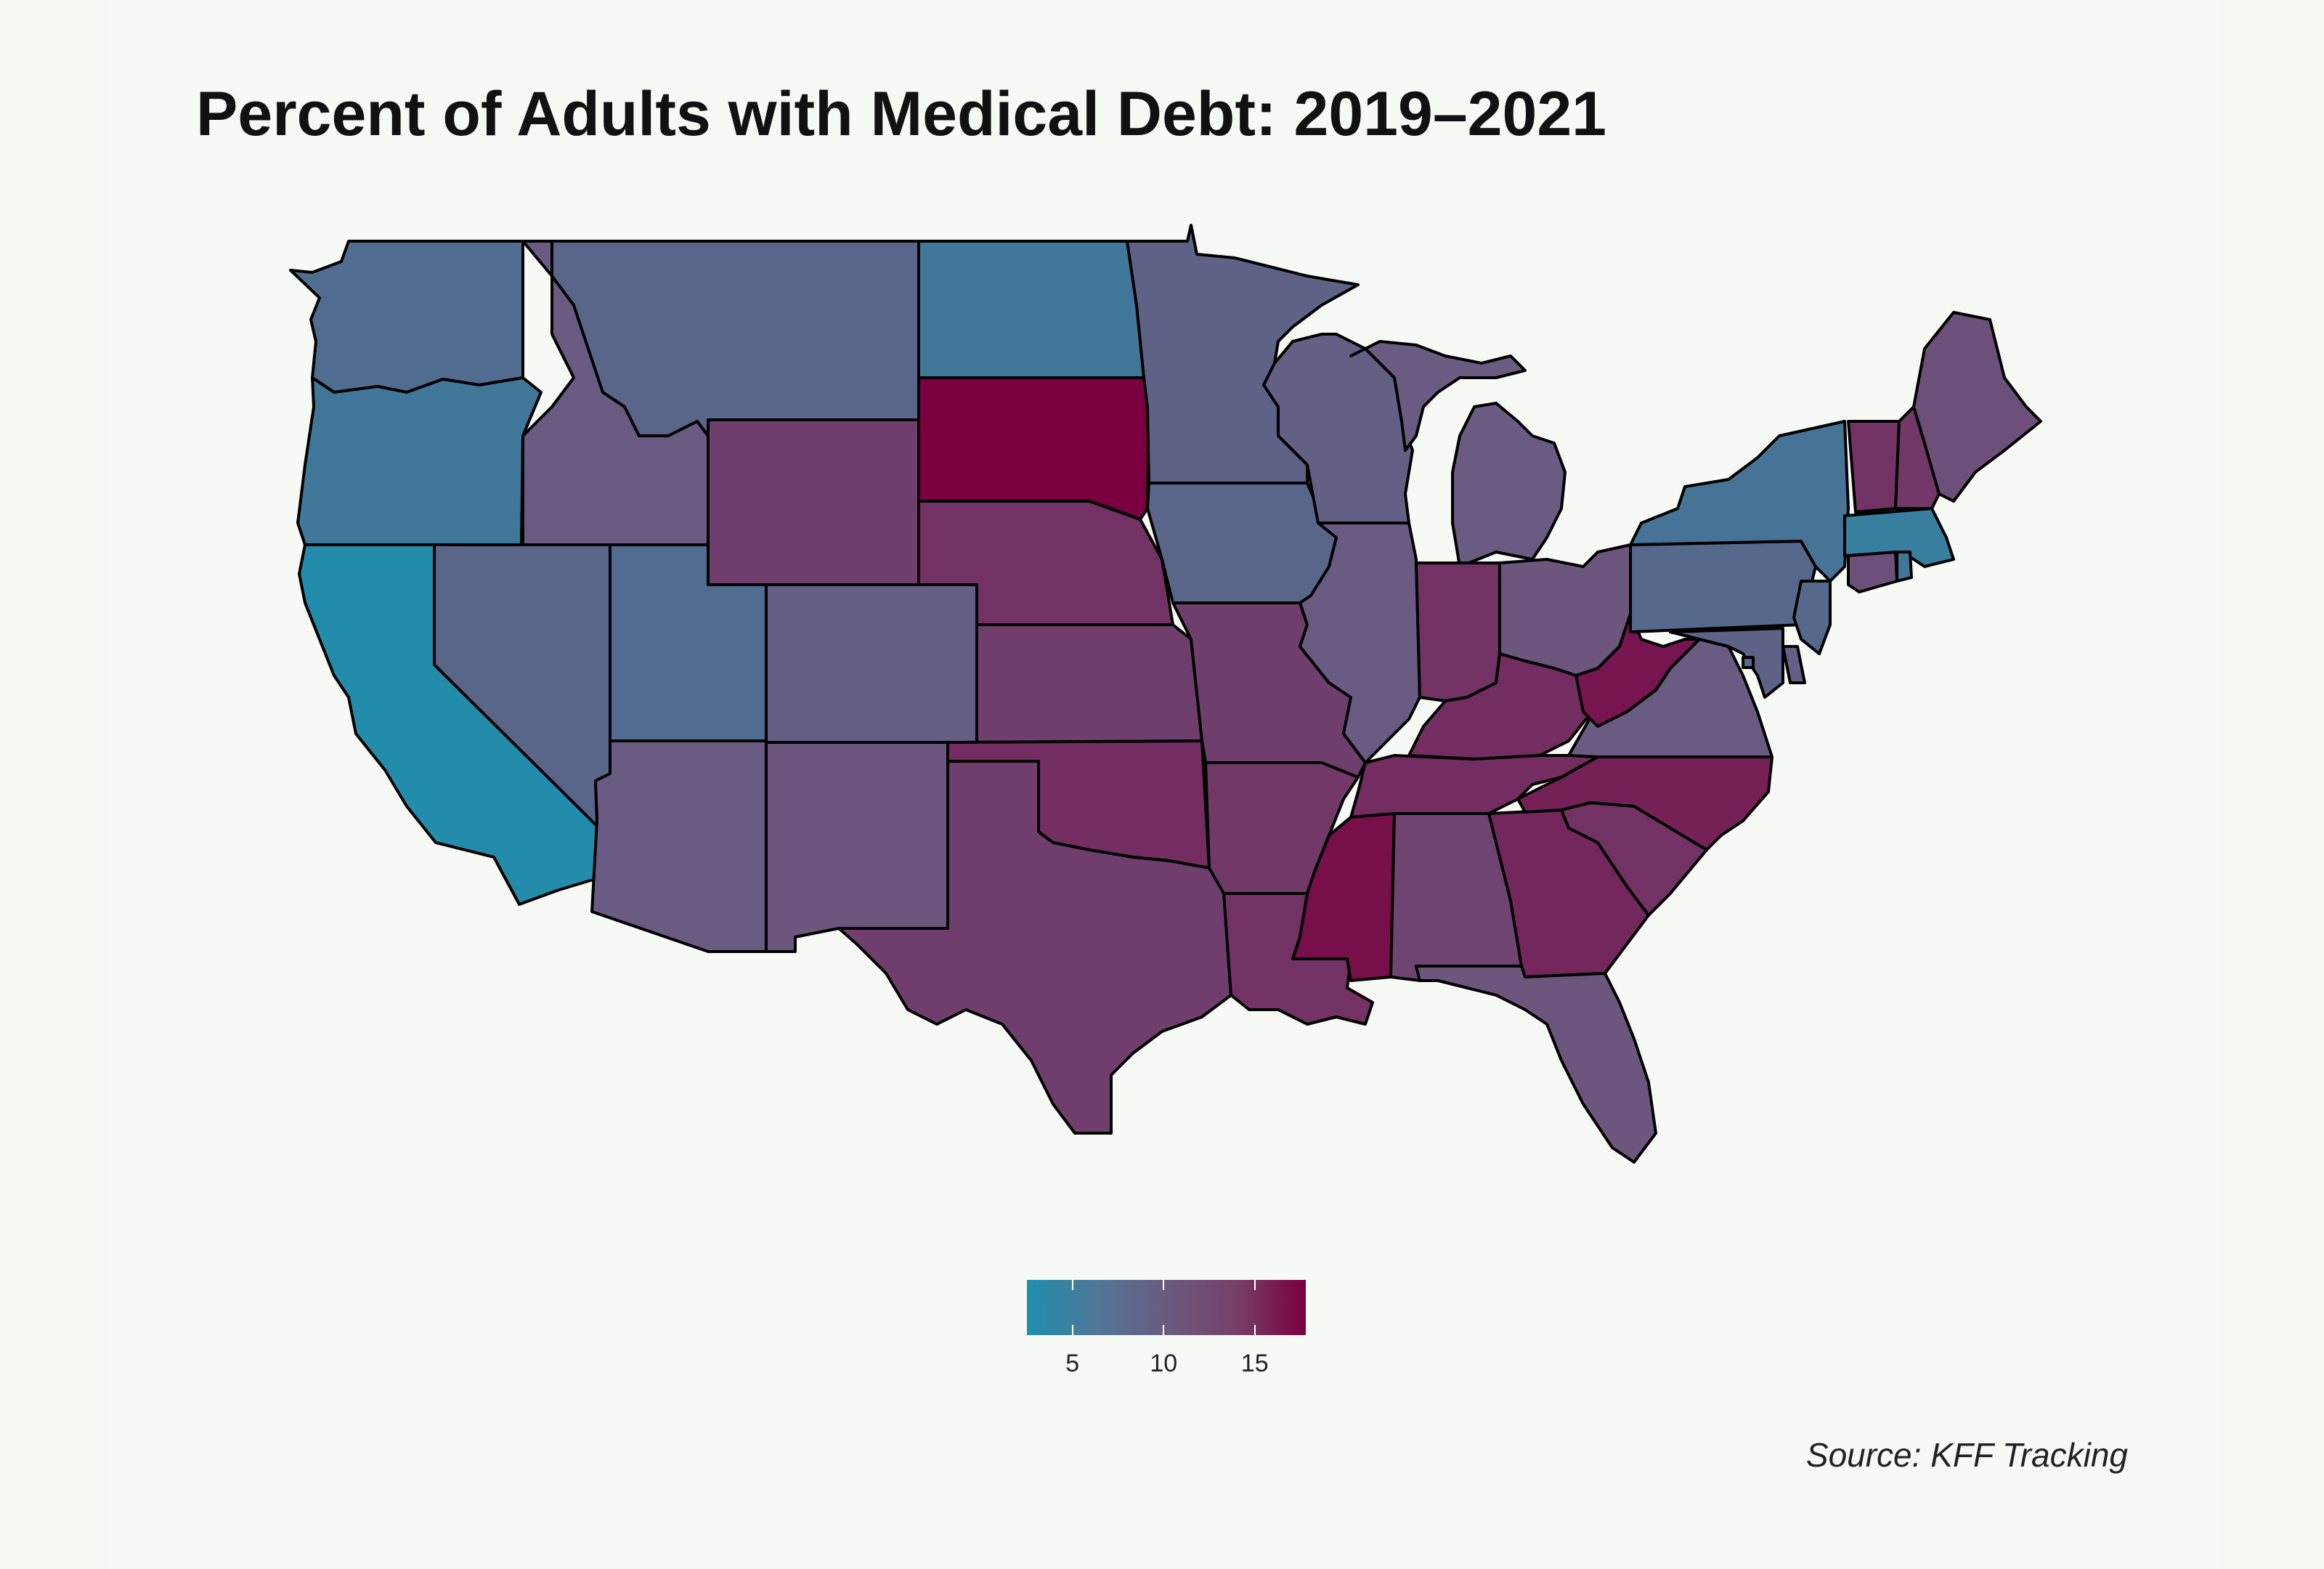 This screenshot has height=1569, width=2324. I want to click on state-ky, so click(1503, 706).